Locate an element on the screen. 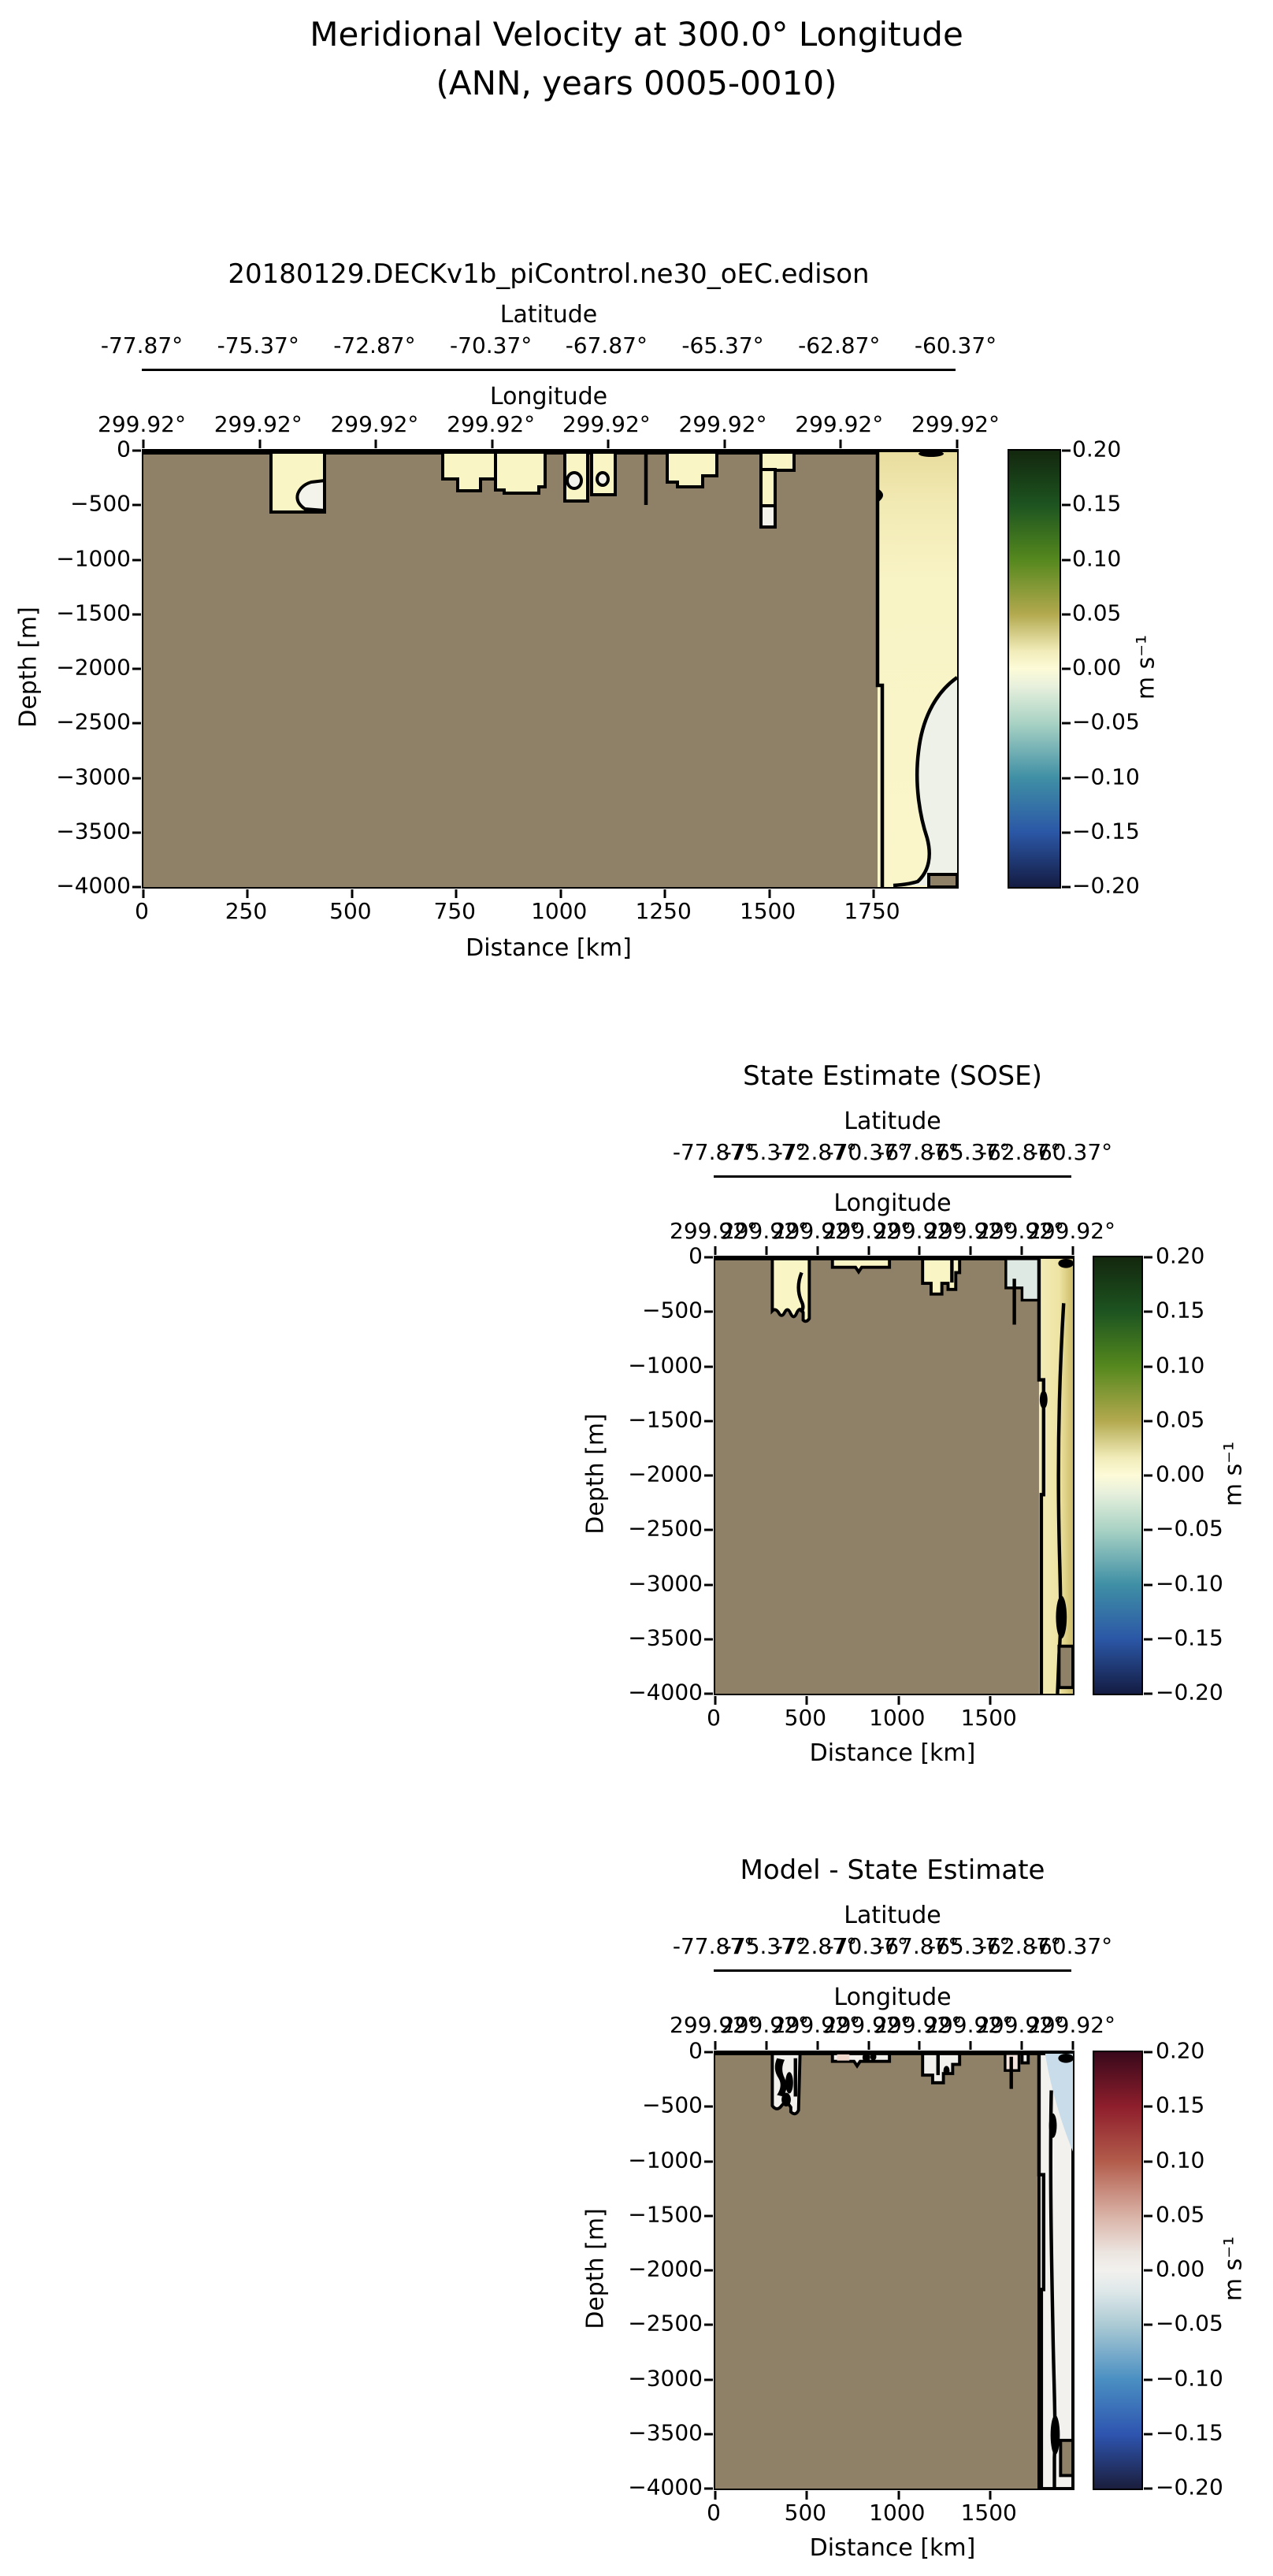 This screenshot has height=2576, width=1273. tick-label: −1500 is located at coordinates (93, 612).